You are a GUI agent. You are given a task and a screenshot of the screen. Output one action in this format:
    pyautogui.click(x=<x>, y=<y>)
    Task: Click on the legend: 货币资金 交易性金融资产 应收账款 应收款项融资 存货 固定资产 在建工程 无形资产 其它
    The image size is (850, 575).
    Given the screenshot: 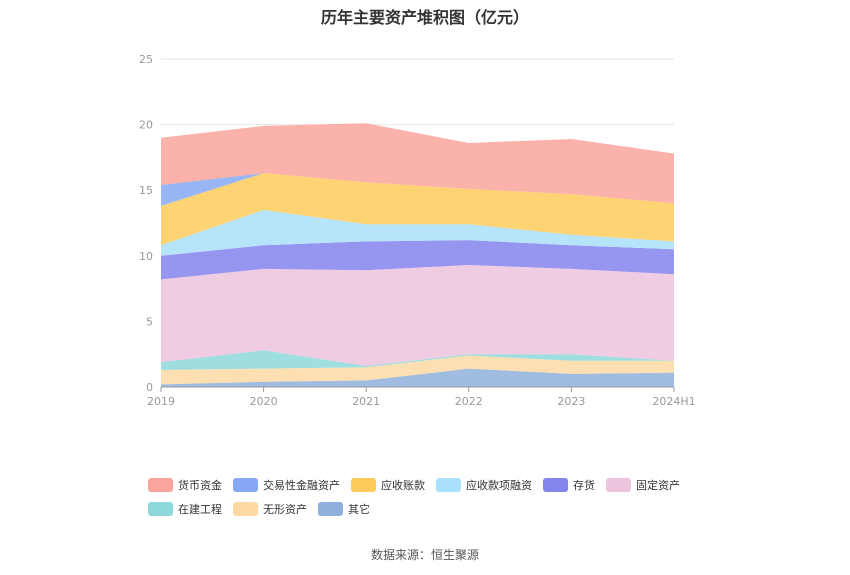 What is the action you would take?
    pyautogui.click(x=448, y=497)
    